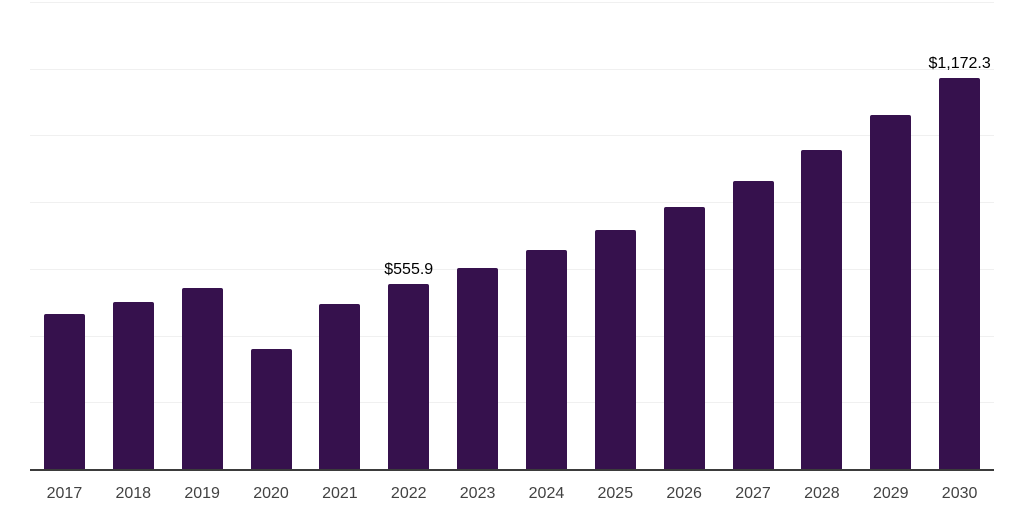 This screenshot has height=512, width=1024. What do you see at coordinates (339, 235) in the screenshot?
I see `bar-band-2021` at bounding box center [339, 235].